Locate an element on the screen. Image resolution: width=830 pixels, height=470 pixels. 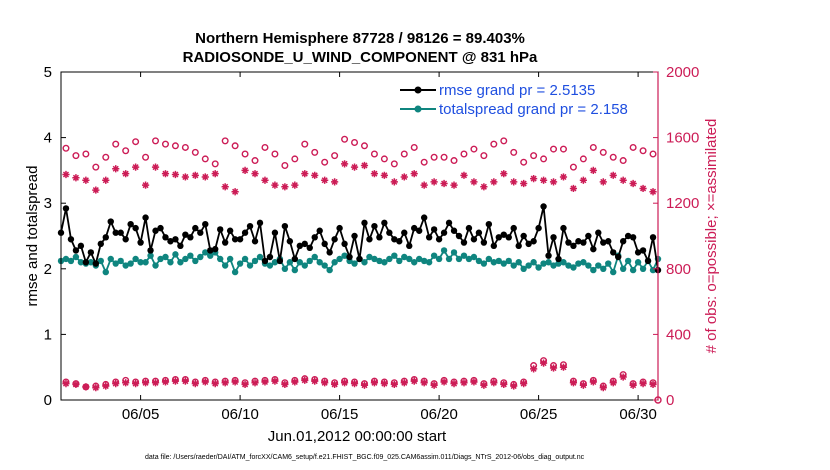
y-left-tick-label: 0 is located at coordinates (48, 400).